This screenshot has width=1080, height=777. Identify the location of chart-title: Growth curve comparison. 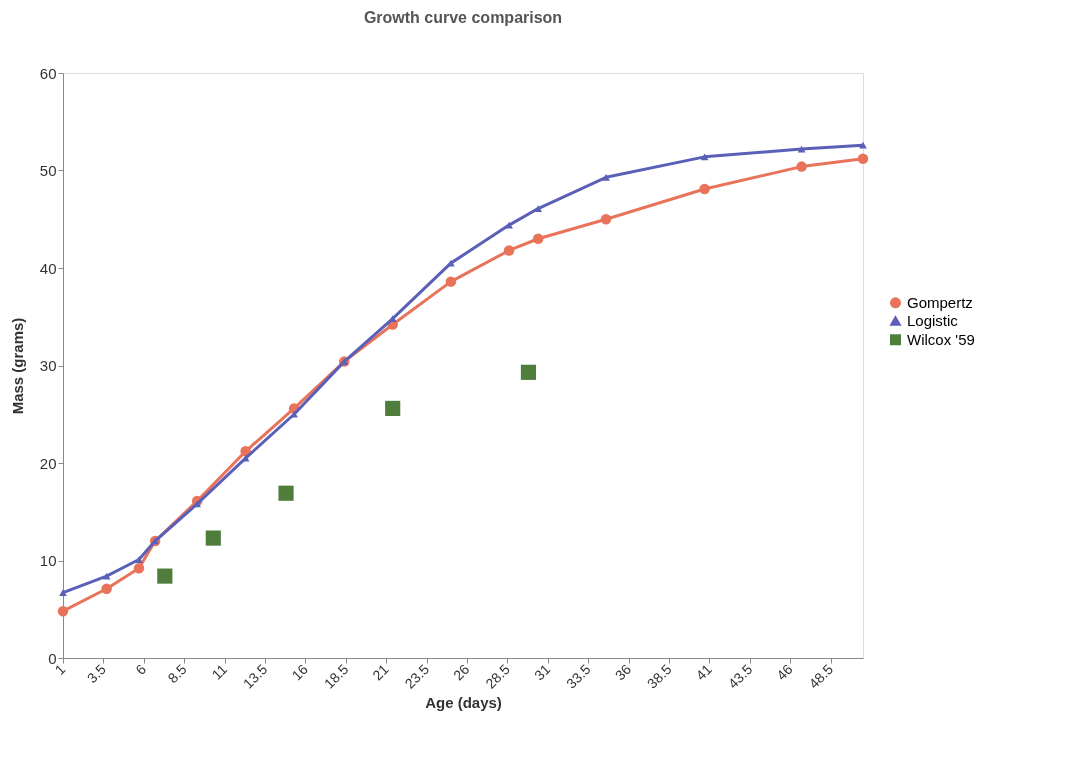
(463, 17).